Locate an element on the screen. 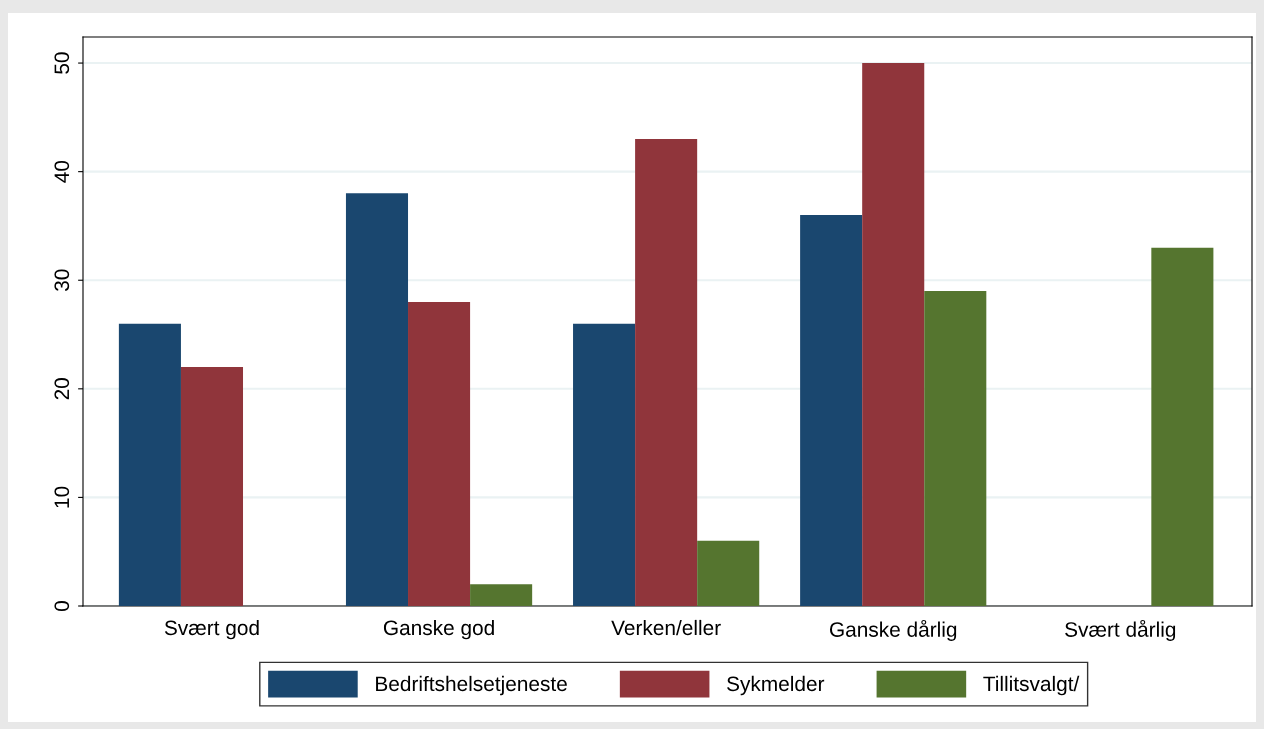  x-tick-label: Verken/eller is located at coordinates (666, 627).